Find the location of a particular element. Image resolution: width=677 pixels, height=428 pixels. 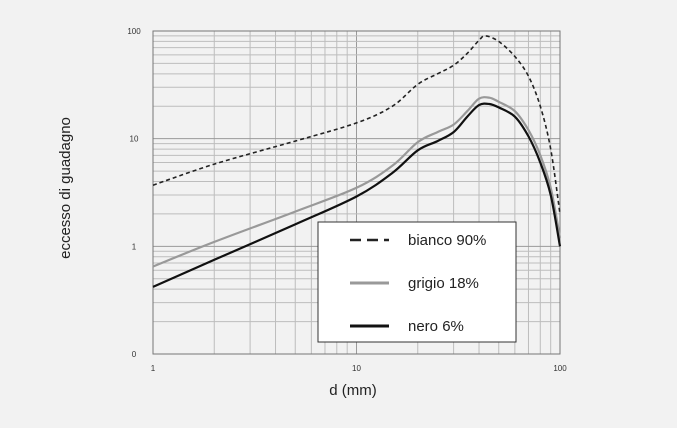

legend-label-2: nero 6% is located at coordinates (436, 326).